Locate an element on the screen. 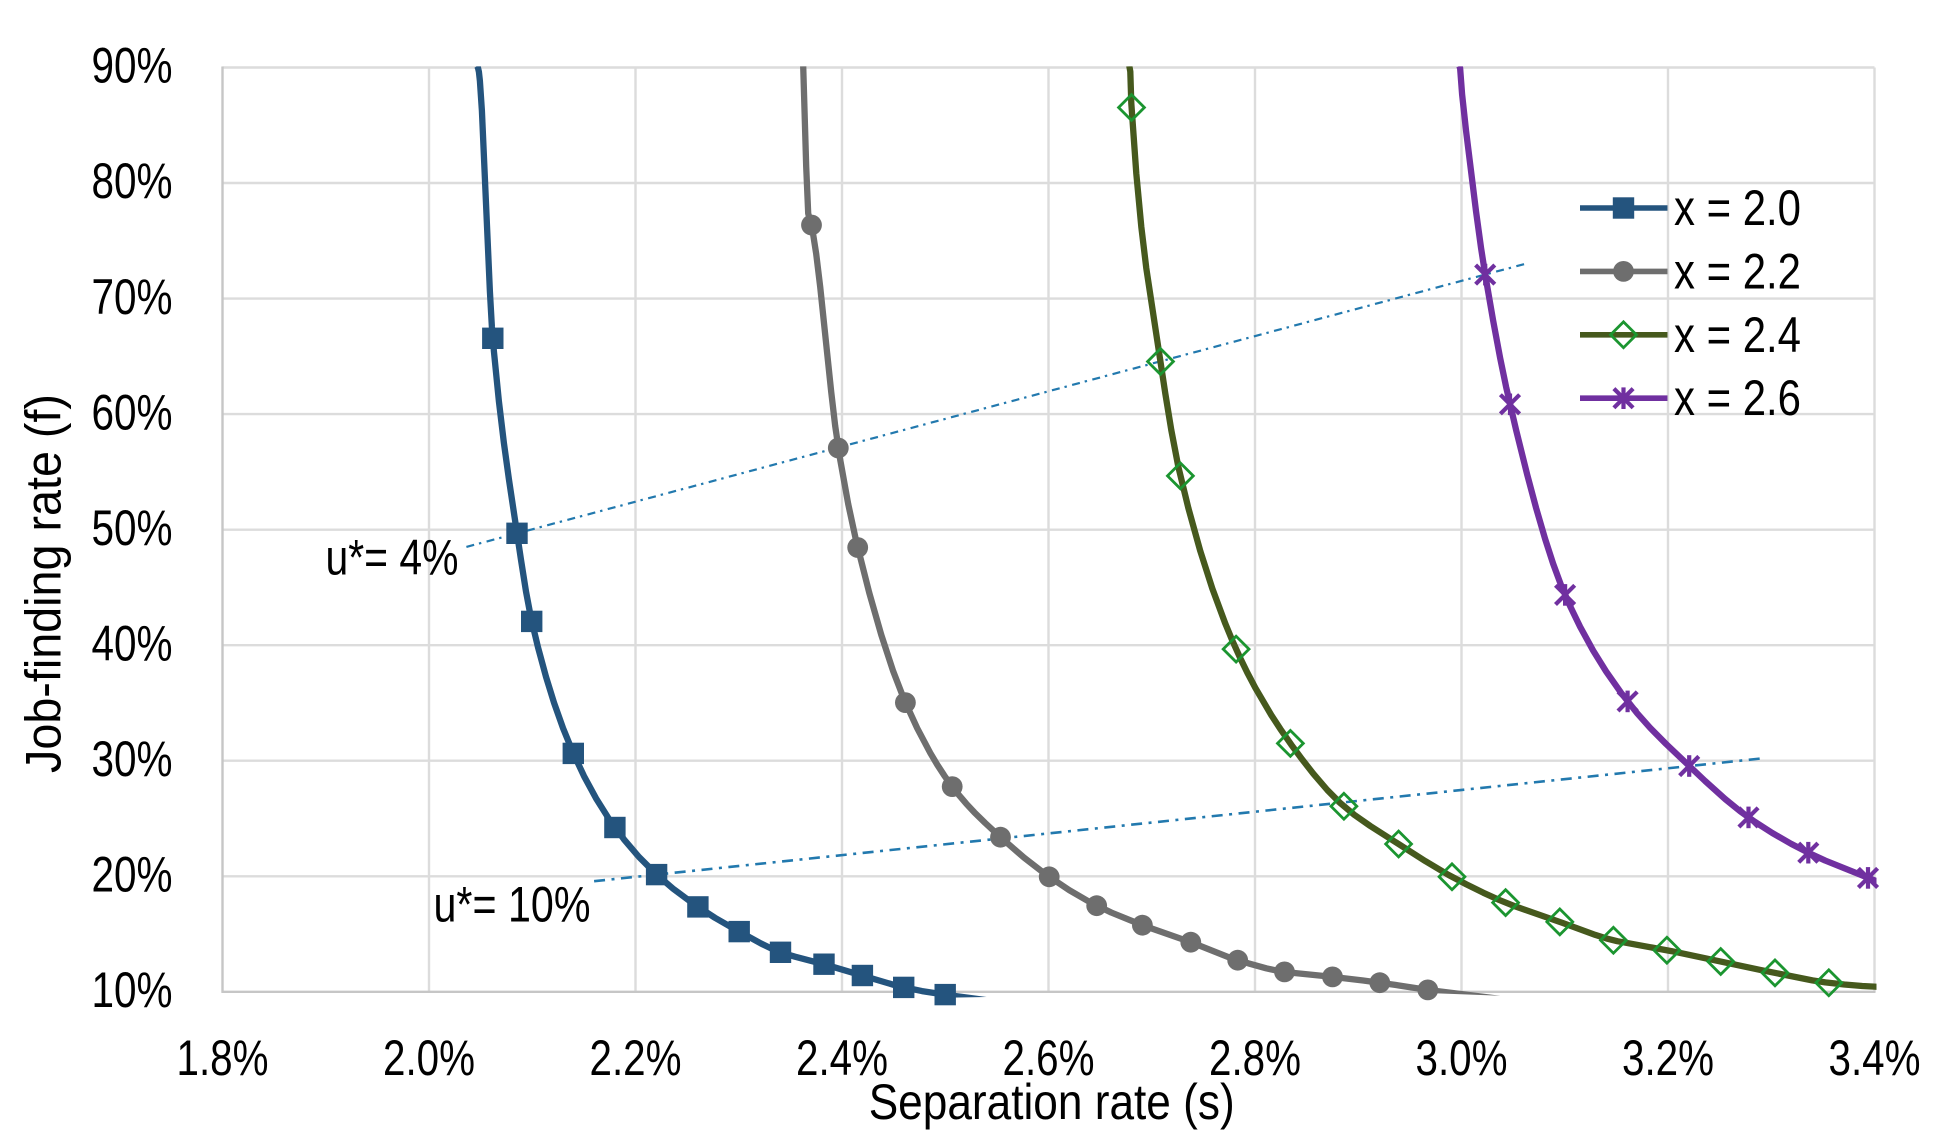 Image resolution: width=1950 pixels, height=1141 pixels. svg-text: 60% is located at coordinates (132, 412).